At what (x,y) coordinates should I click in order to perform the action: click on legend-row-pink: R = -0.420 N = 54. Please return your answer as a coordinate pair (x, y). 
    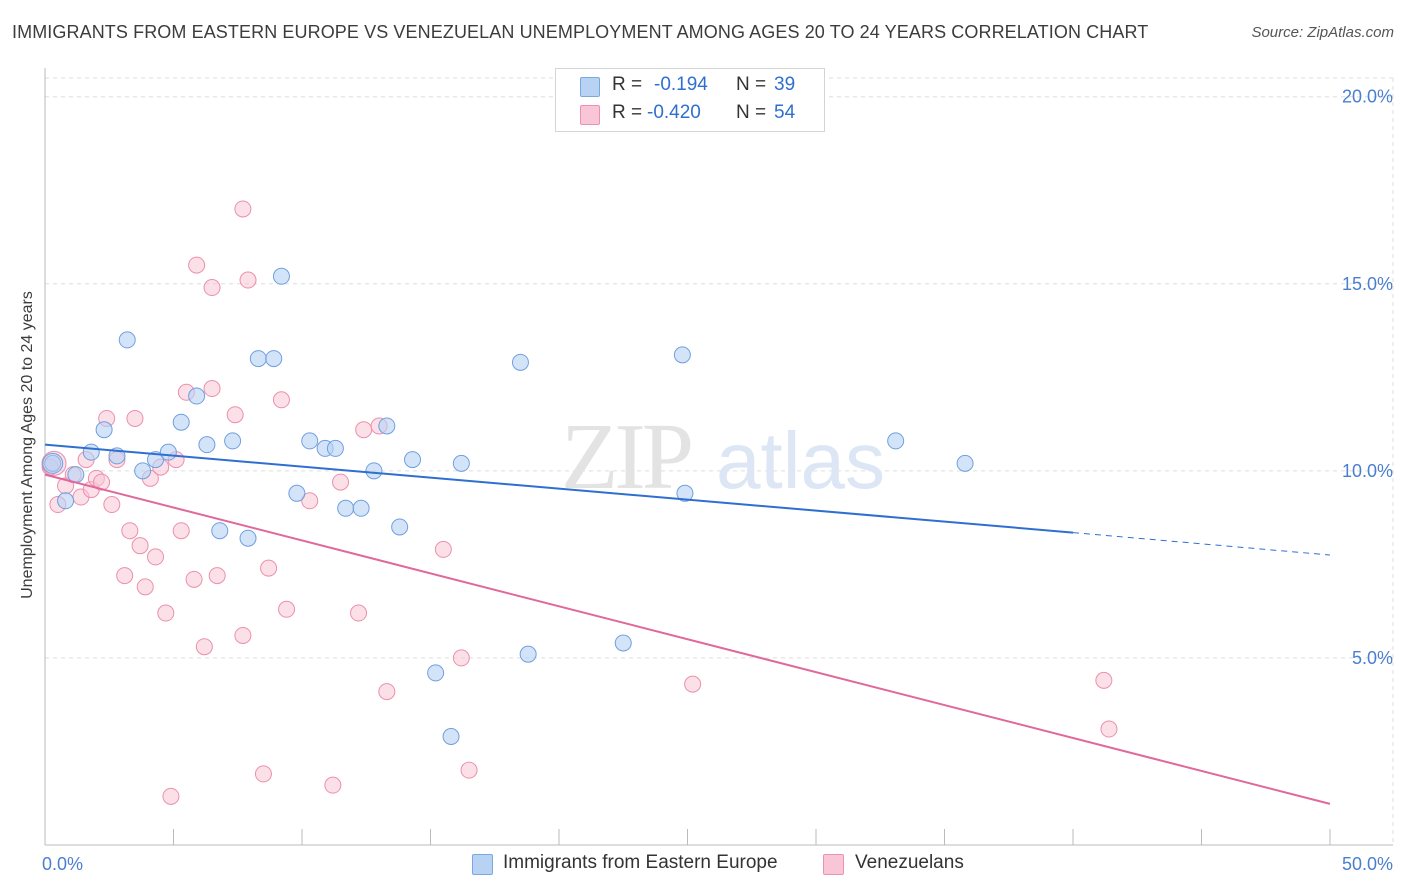
    Looking at the image, I should click on (690, 115).